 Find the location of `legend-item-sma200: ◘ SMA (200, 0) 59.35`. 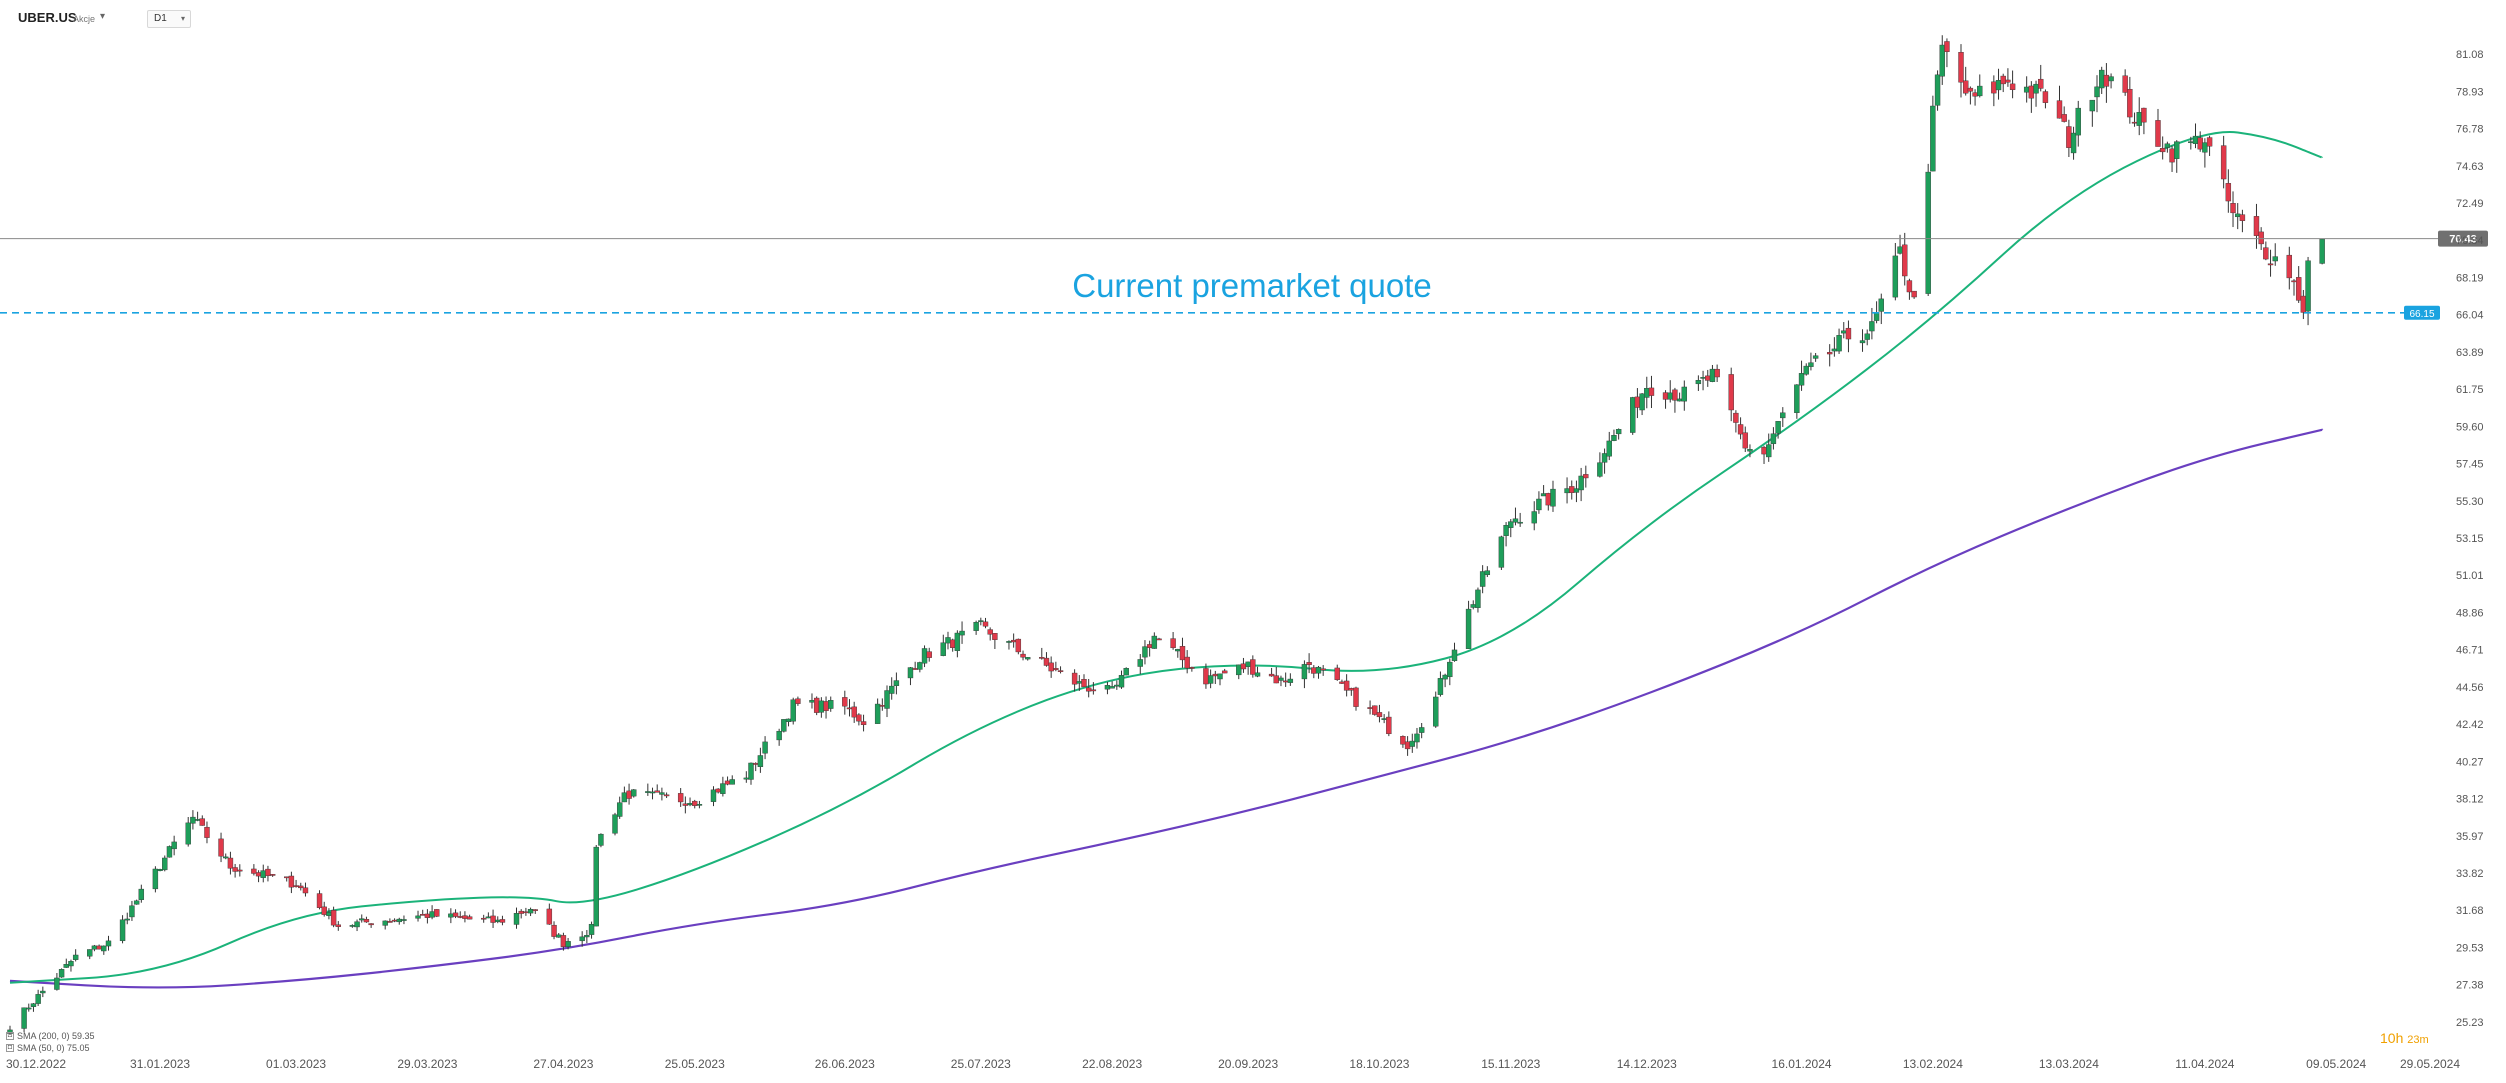

legend-item-sma200: ◘ SMA (200, 0) 59.35 is located at coordinates (50, 1036).